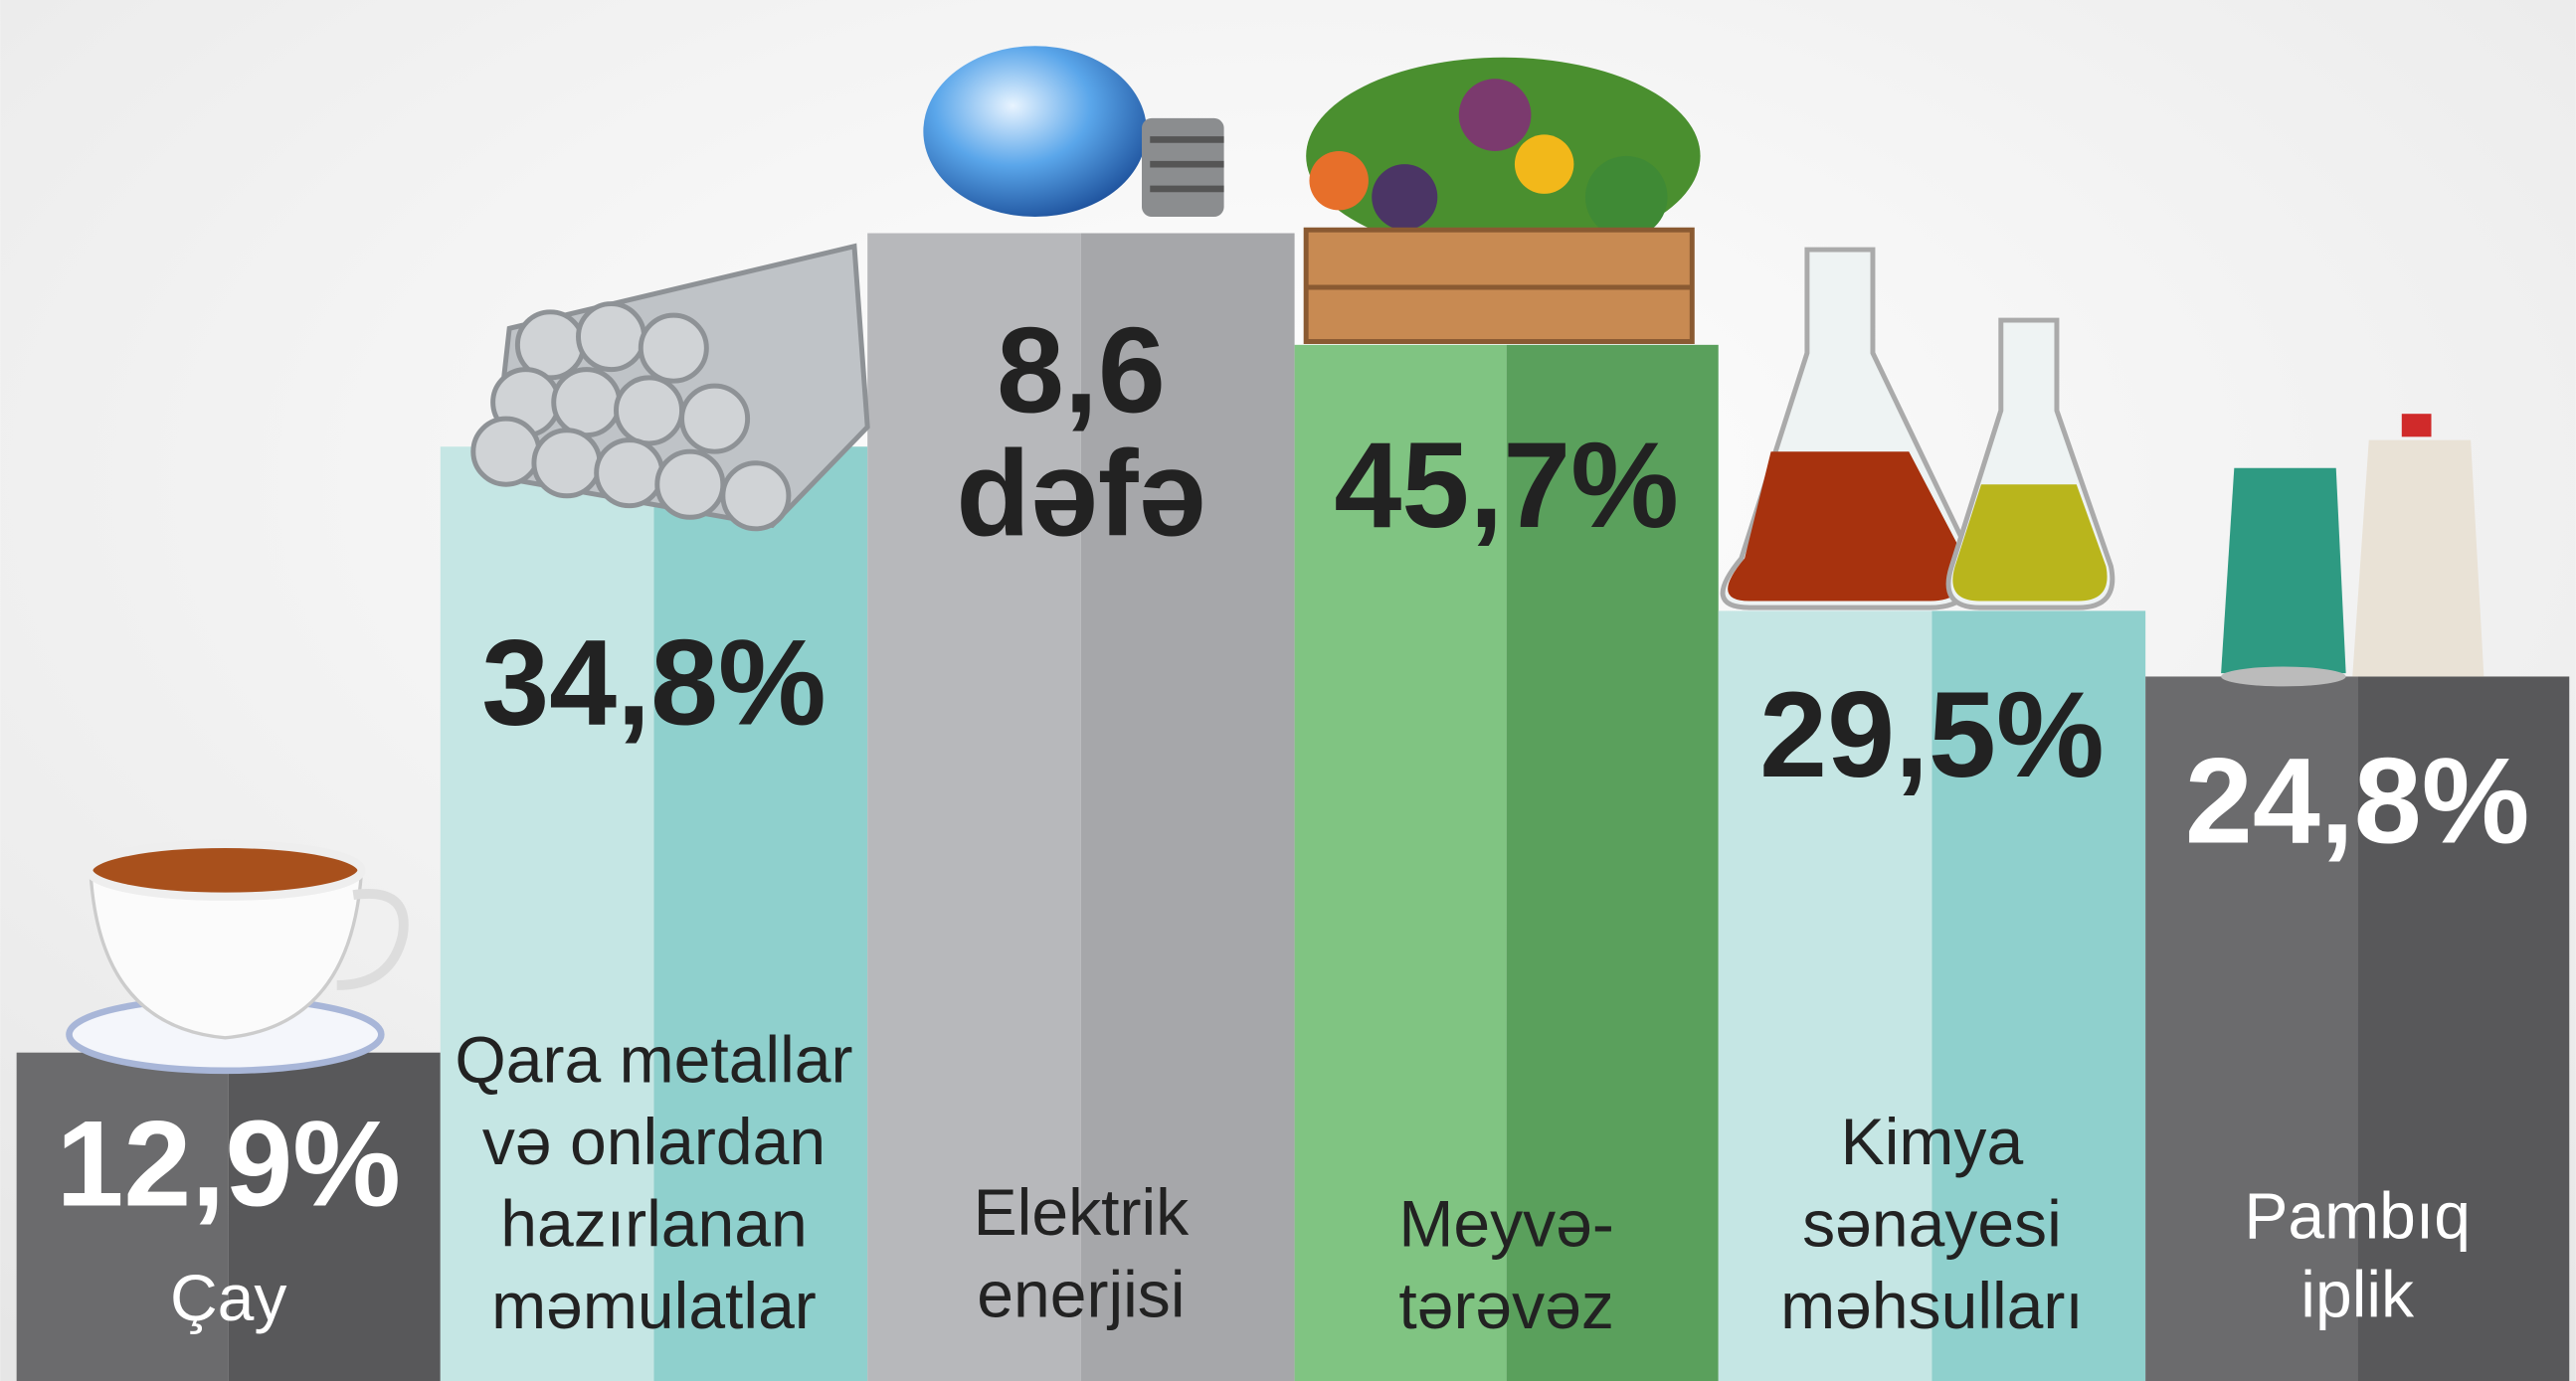  Describe the element at coordinates (237, 957) in the screenshot. I see `tea-cup` at that location.